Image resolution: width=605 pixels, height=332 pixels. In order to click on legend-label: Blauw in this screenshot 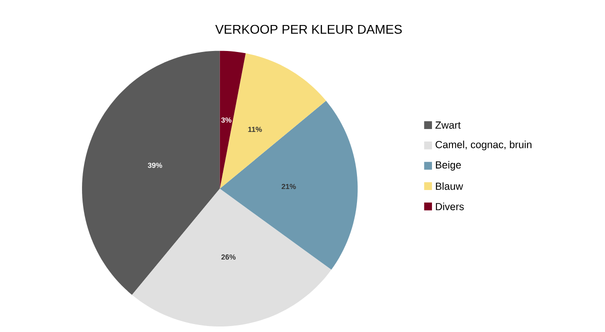, I will do `click(450, 186)`.